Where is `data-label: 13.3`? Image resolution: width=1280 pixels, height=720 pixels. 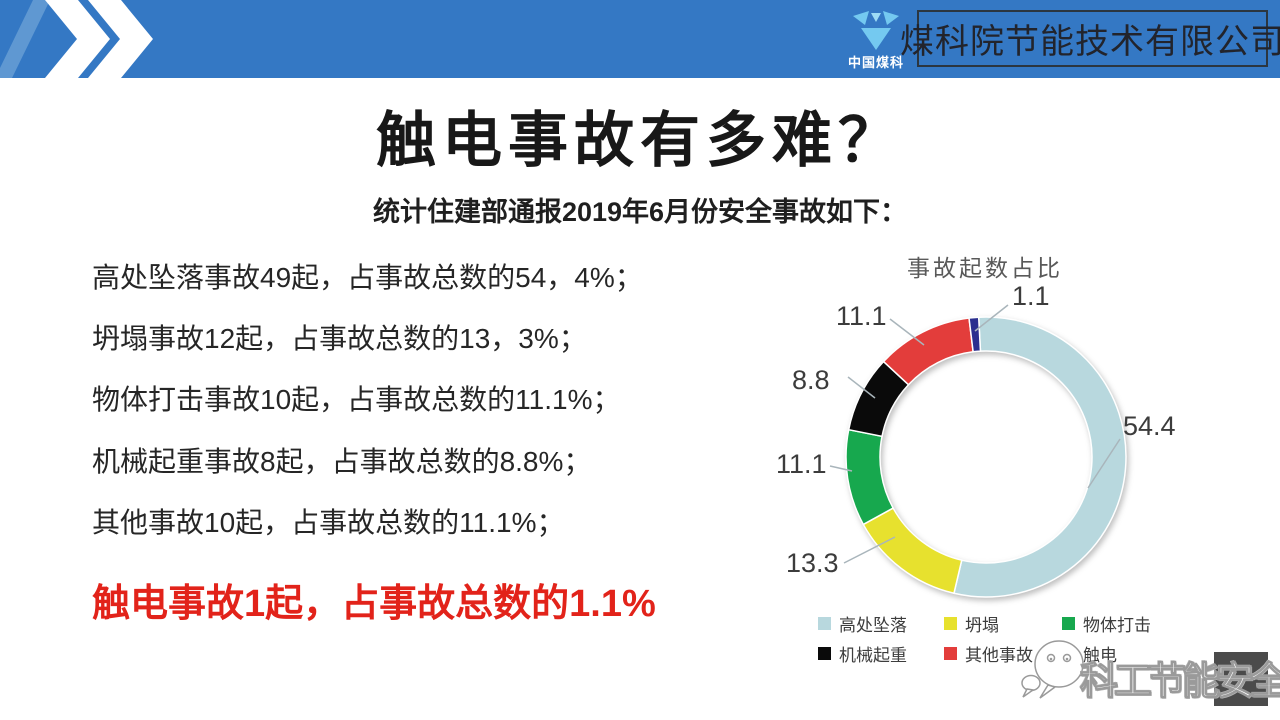
data-label: 13.3 is located at coordinates (812, 563).